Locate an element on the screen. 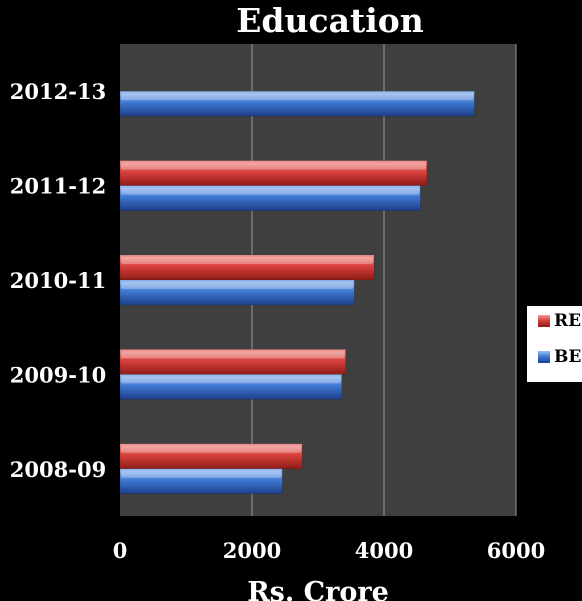  legend-label-re: RE is located at coordinates (567, 321).